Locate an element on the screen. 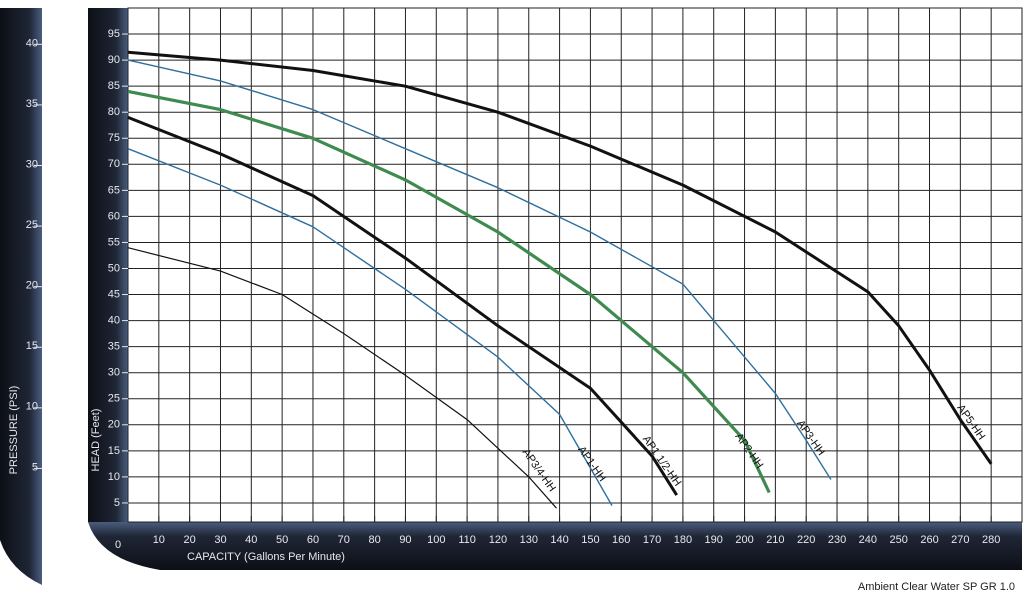  y2-tick-label: 15 is located at coordinates (32, 346).